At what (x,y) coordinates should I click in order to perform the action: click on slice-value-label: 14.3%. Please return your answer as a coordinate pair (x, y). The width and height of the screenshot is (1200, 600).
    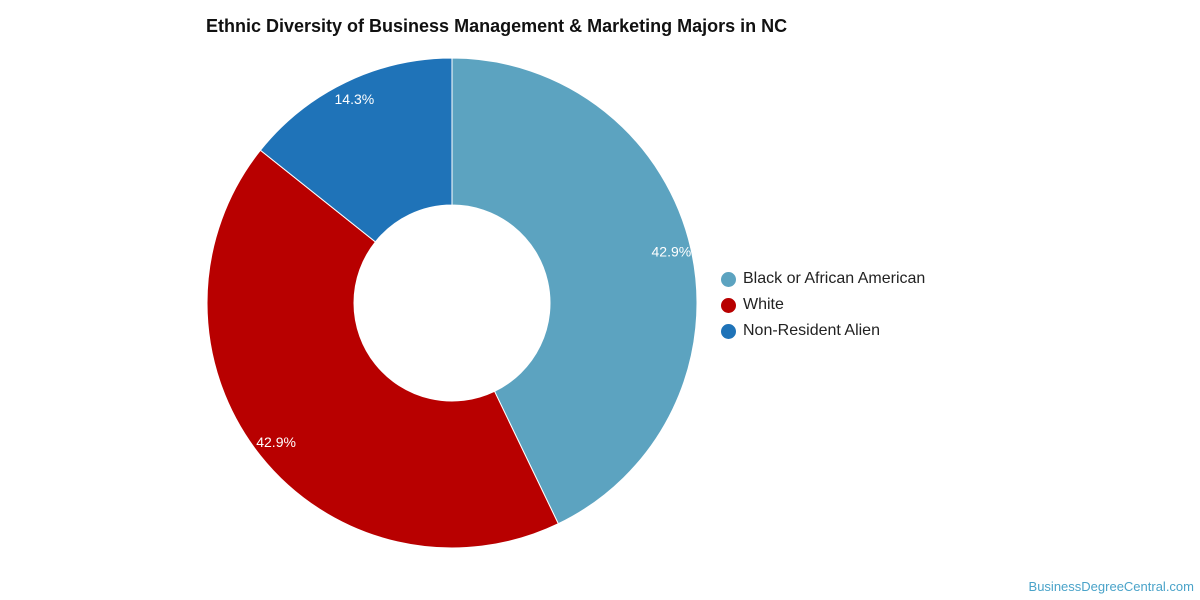
    Looking at the image, I should click on (355, 99).